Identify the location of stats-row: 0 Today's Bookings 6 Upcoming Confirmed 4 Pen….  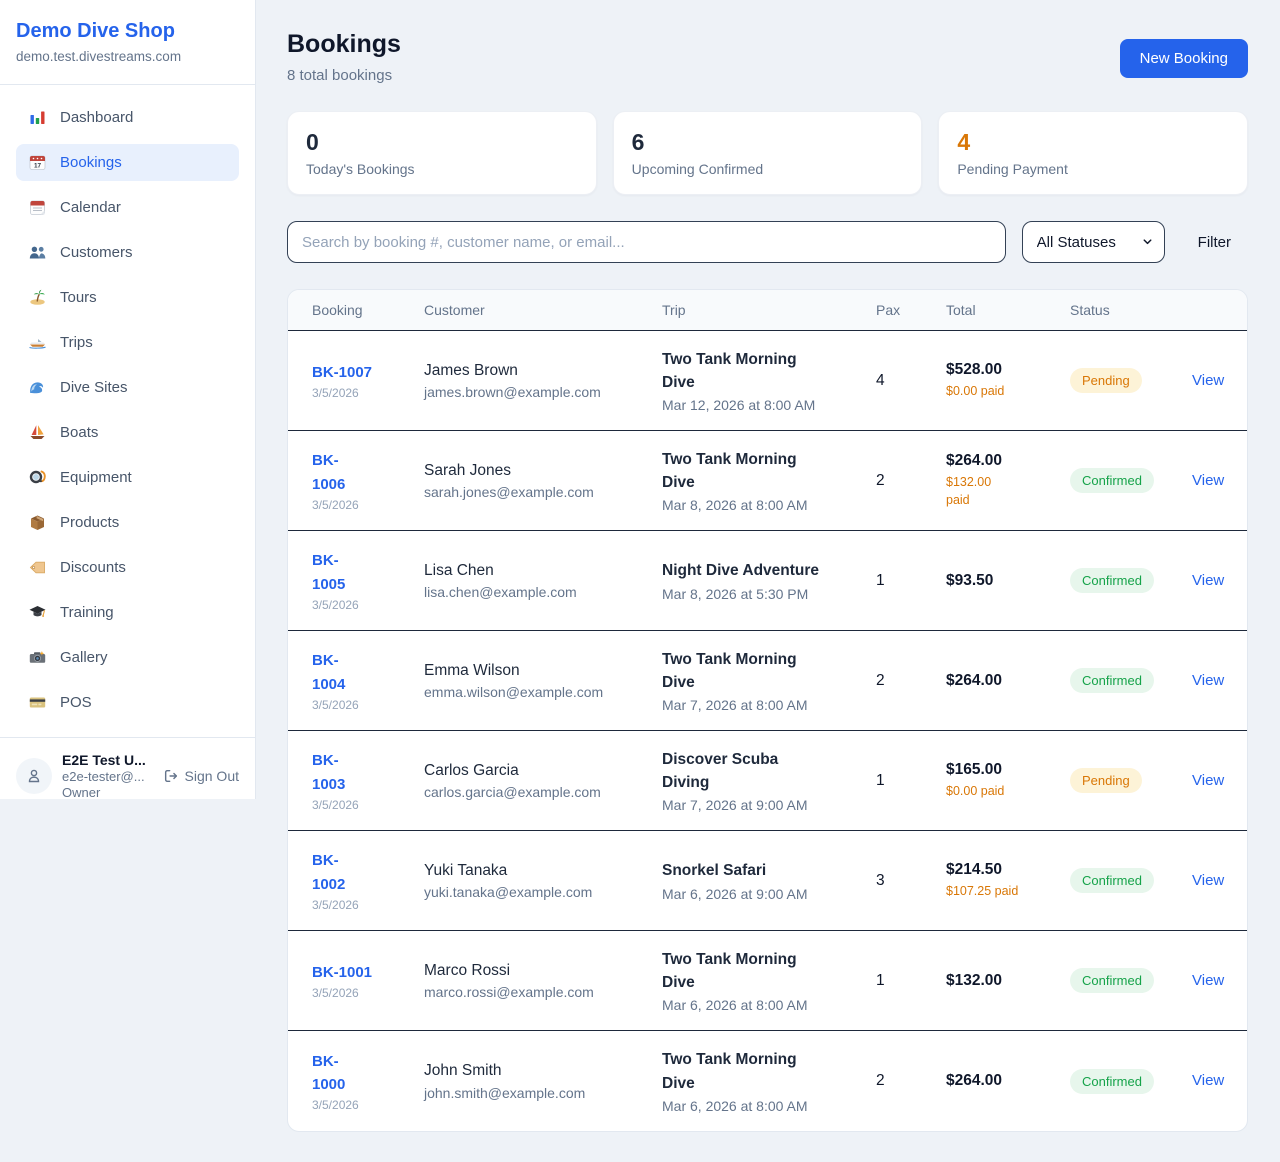
(768, 153).